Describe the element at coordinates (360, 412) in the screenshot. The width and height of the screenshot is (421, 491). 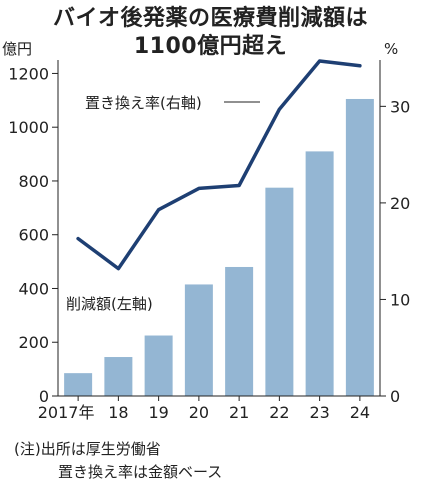
I see `x-tick-label: 24` at that location.